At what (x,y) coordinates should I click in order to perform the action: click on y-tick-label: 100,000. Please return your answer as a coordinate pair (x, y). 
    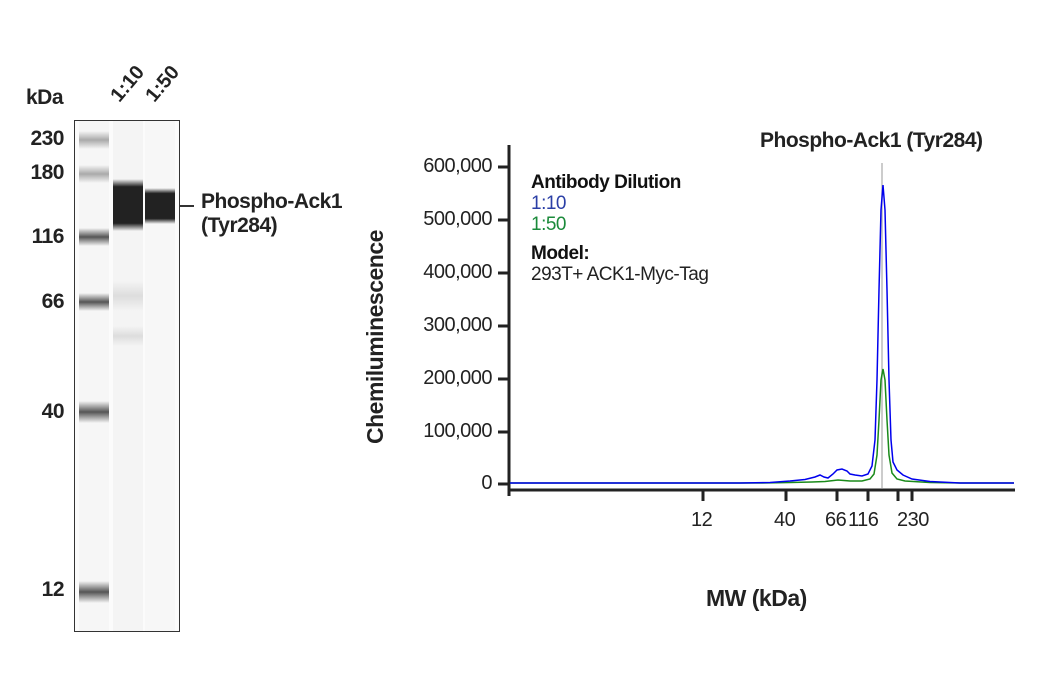
    Looking at the image, I should click on (457, 431).